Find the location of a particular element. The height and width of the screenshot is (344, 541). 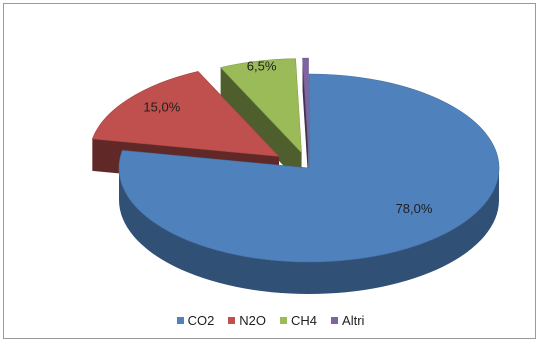

data-label-co2: 78,0% is located at coordinates (414, 208).